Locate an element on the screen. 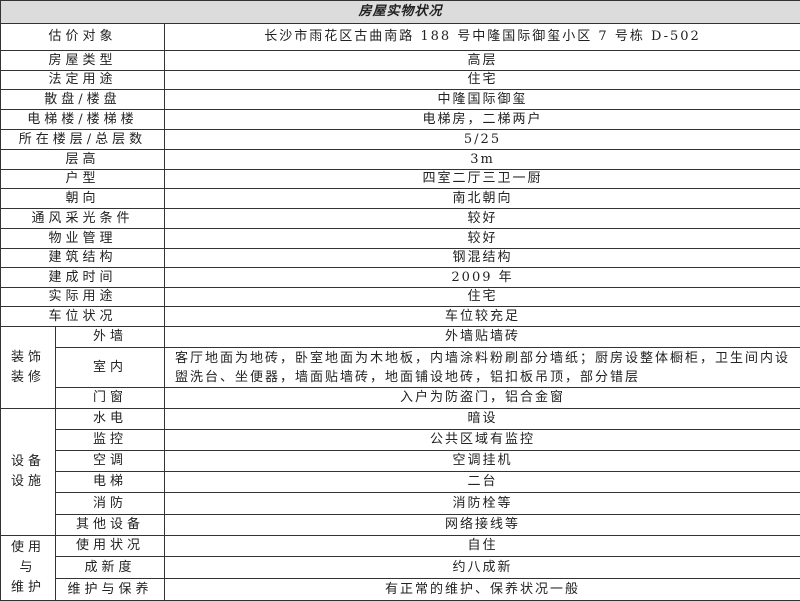 This screenshot has width=800, height=601. row-label: 消防 is located at coordinates (110, 504).